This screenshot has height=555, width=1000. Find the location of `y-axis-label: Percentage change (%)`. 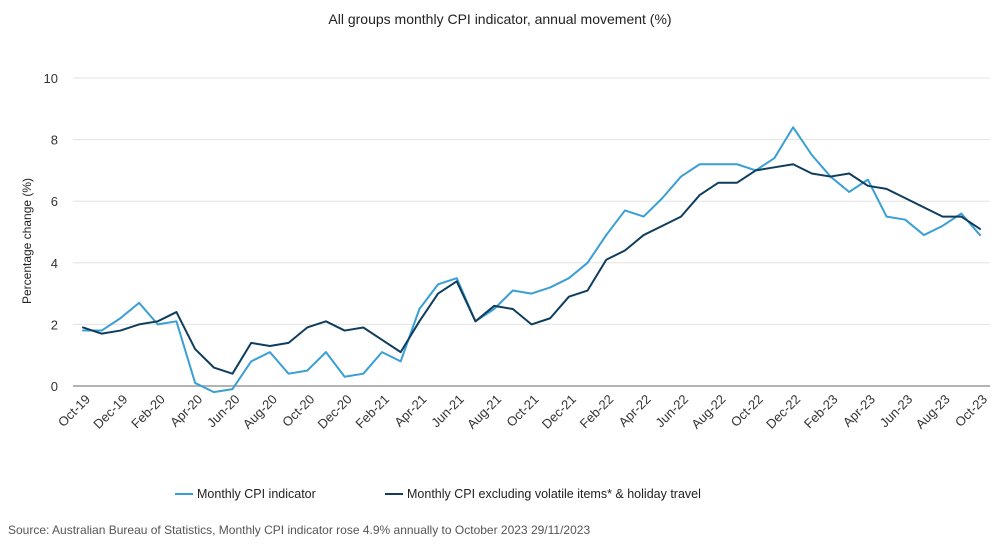

y-axis-label: Percentage change (%) is located at coordinates (27, 241).